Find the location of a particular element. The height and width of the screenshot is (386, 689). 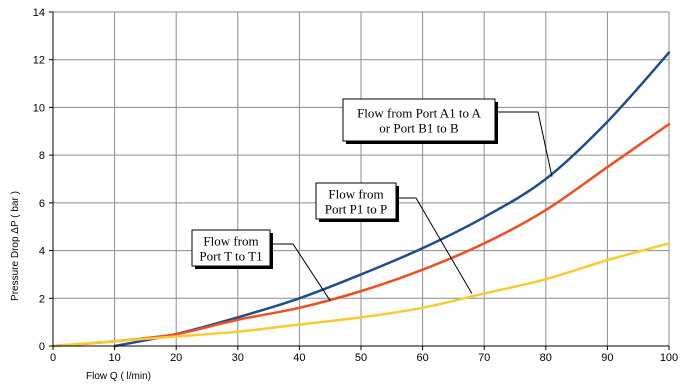

annotation-text-3-1: Flow from is located at coordinates (230, 241).